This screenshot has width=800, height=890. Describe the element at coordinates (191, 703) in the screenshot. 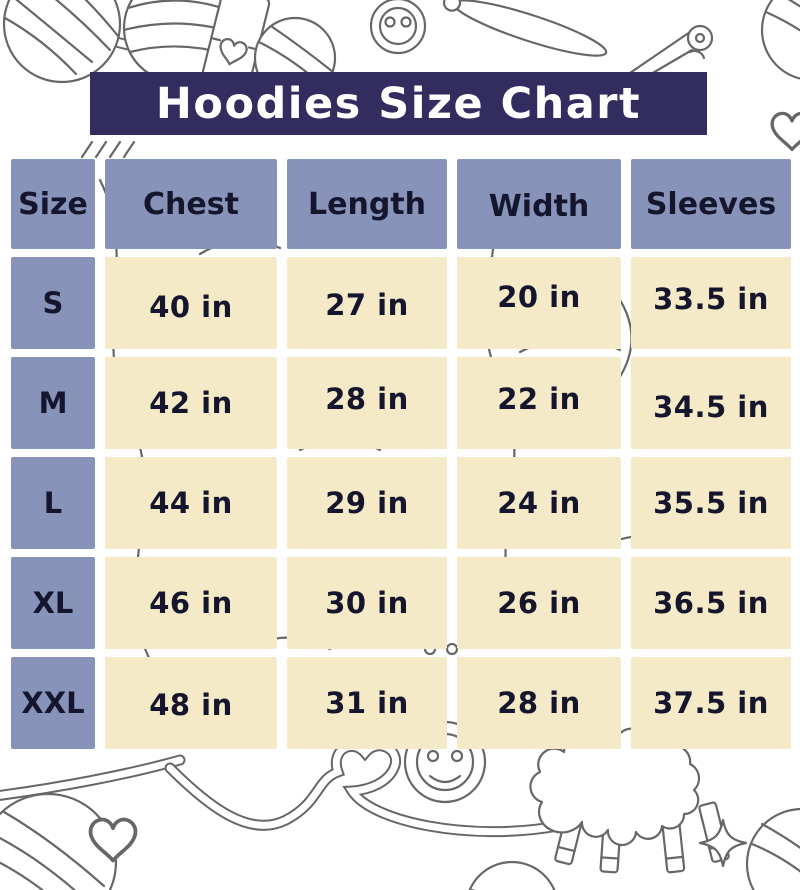

I see `cell-xxl-chest: 48 in` at that location.